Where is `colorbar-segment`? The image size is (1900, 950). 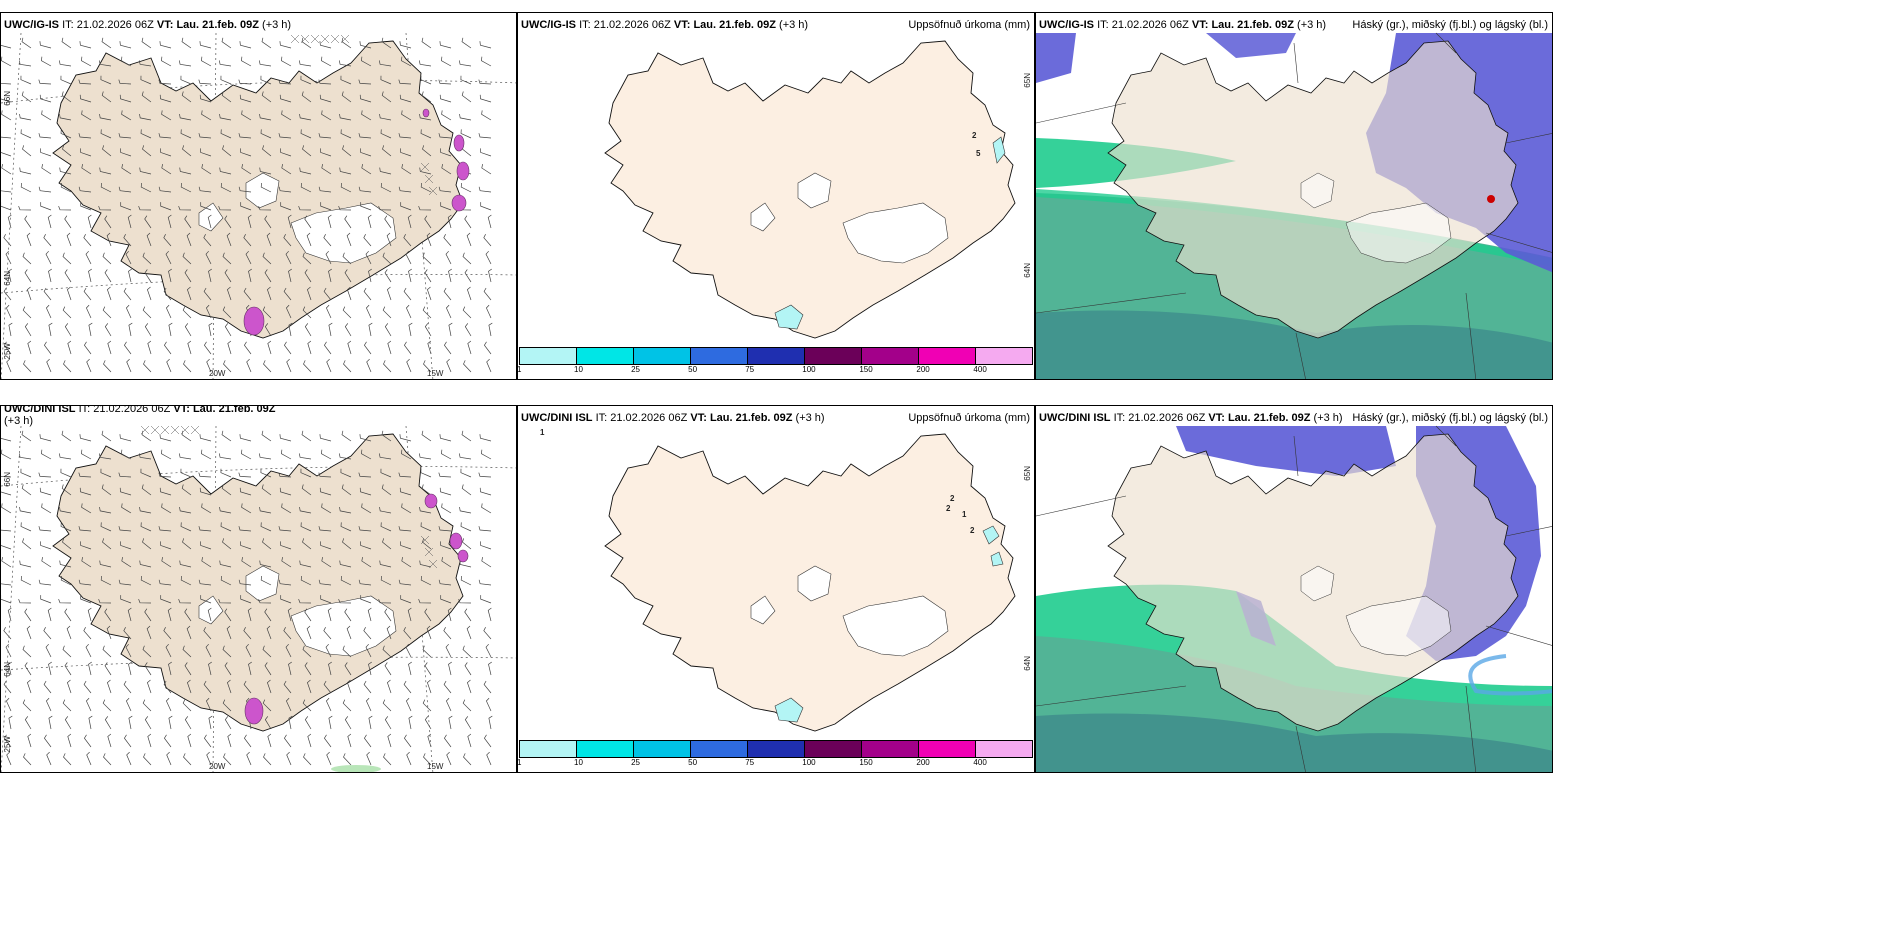 colorbar-segment is located at coordinates (548, 749).